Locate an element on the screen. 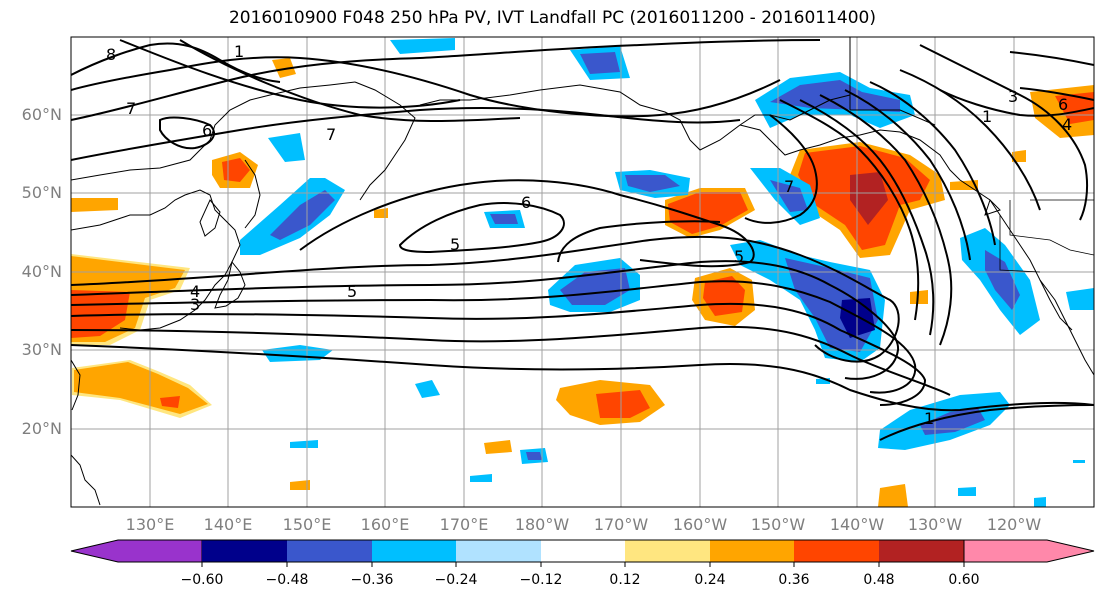 The image size is (1105, 601). colorbar-tick-label: −0.24 is located at coordinates (456, 580).